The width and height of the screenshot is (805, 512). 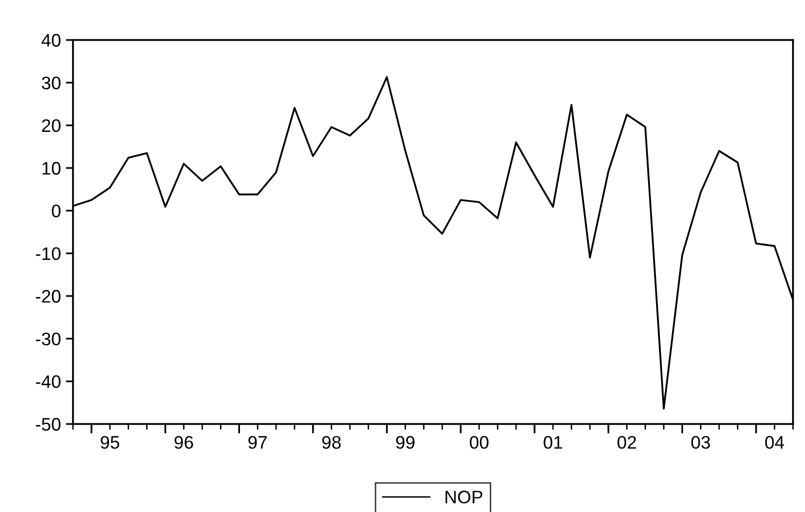 What do you see at coordinates (331, 442) in the screenshot?
I see `x-tick-label: 98` at bounding box center [331, 442].